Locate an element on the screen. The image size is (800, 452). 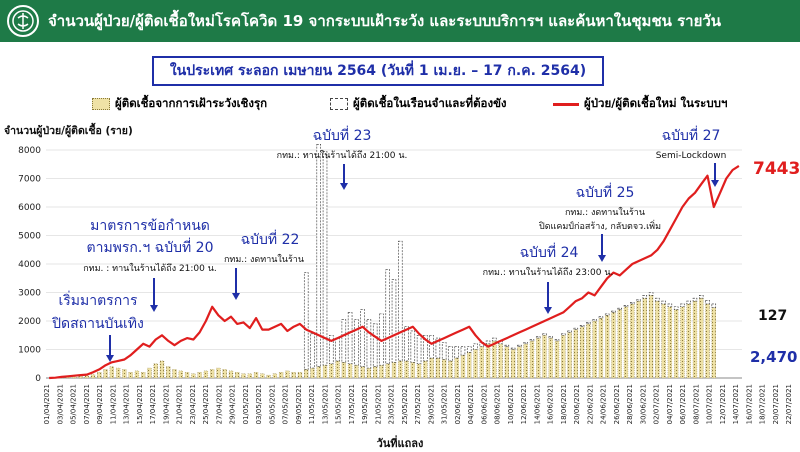
x-tick-label: 21/04/2021 is located at coordinates (180, 404).